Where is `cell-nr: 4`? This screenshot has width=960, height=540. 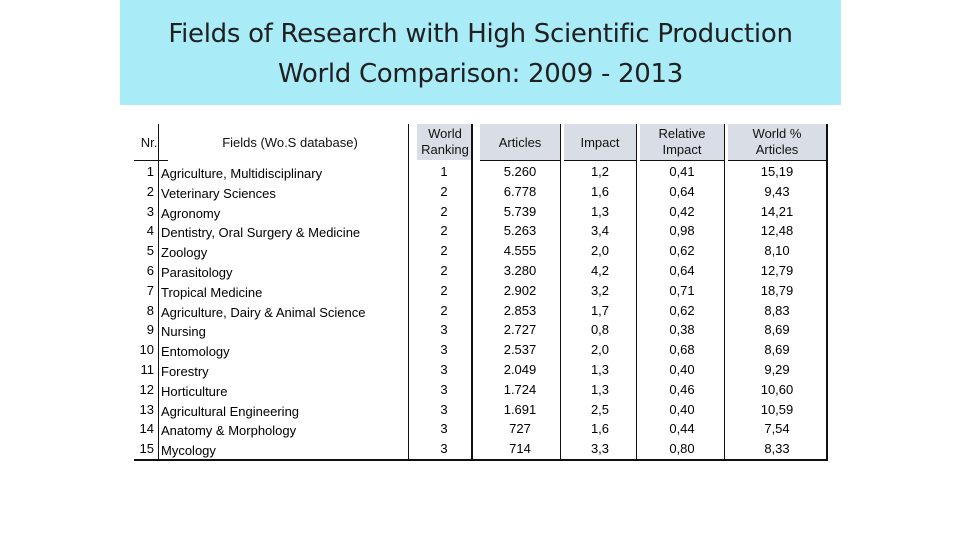
cell-nr: 4 is located at coordinates (150, 231).